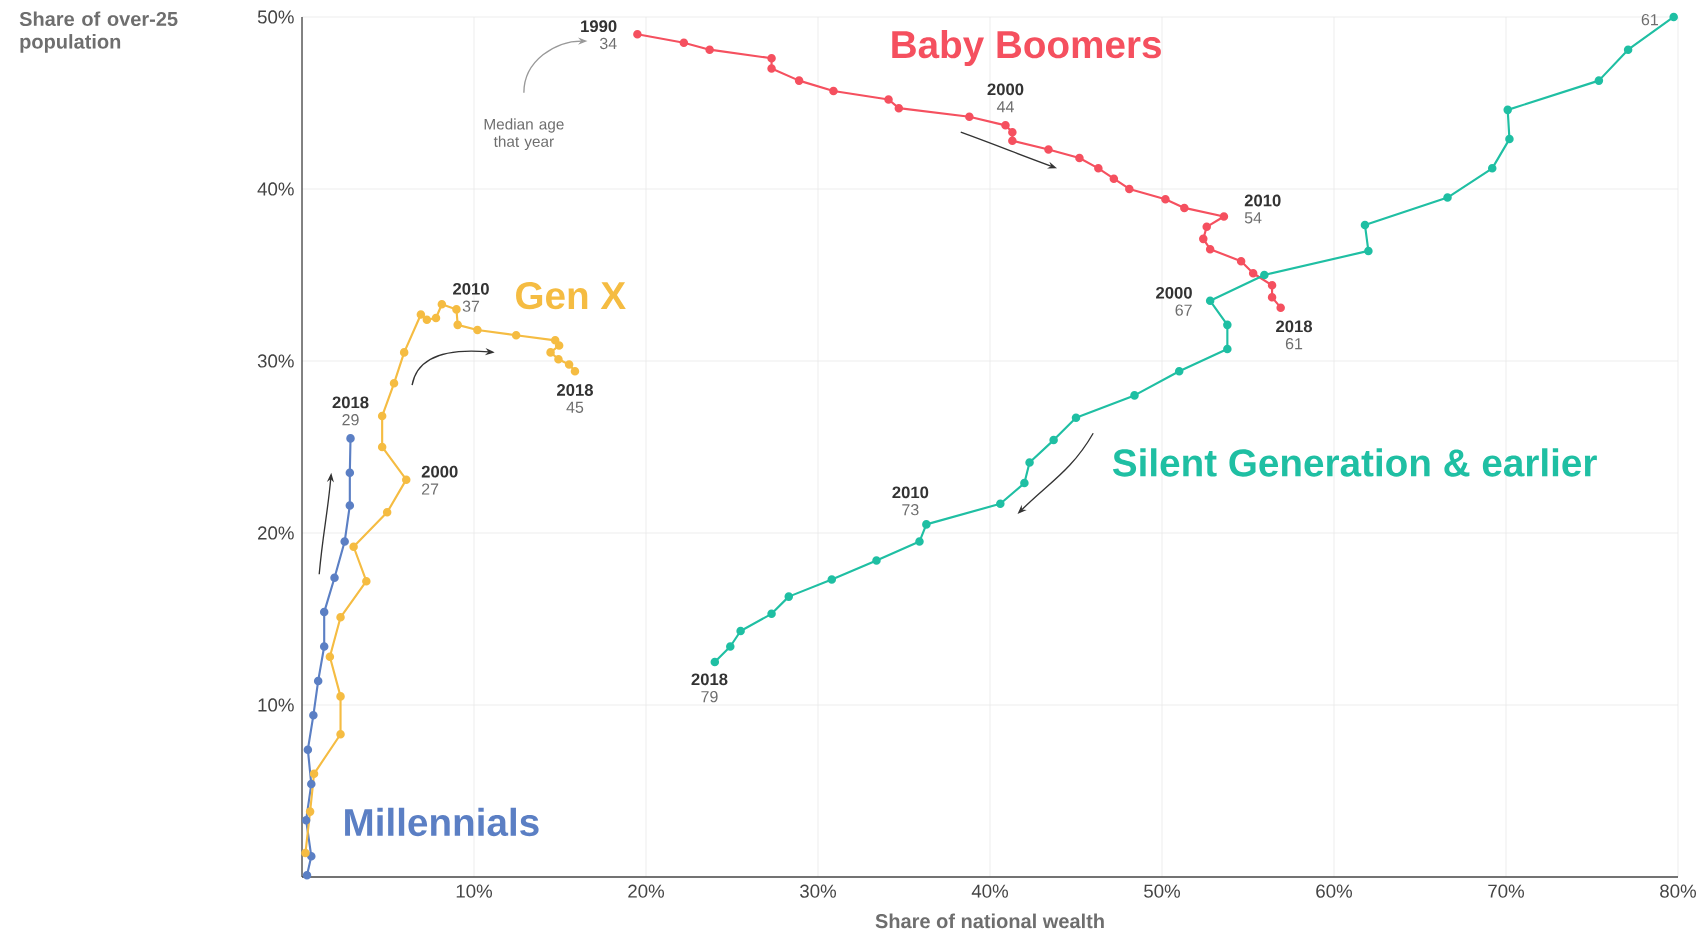  Describe the element at coordinates (575, 407) in the screenshot. I see `annotation: 45` at that location.